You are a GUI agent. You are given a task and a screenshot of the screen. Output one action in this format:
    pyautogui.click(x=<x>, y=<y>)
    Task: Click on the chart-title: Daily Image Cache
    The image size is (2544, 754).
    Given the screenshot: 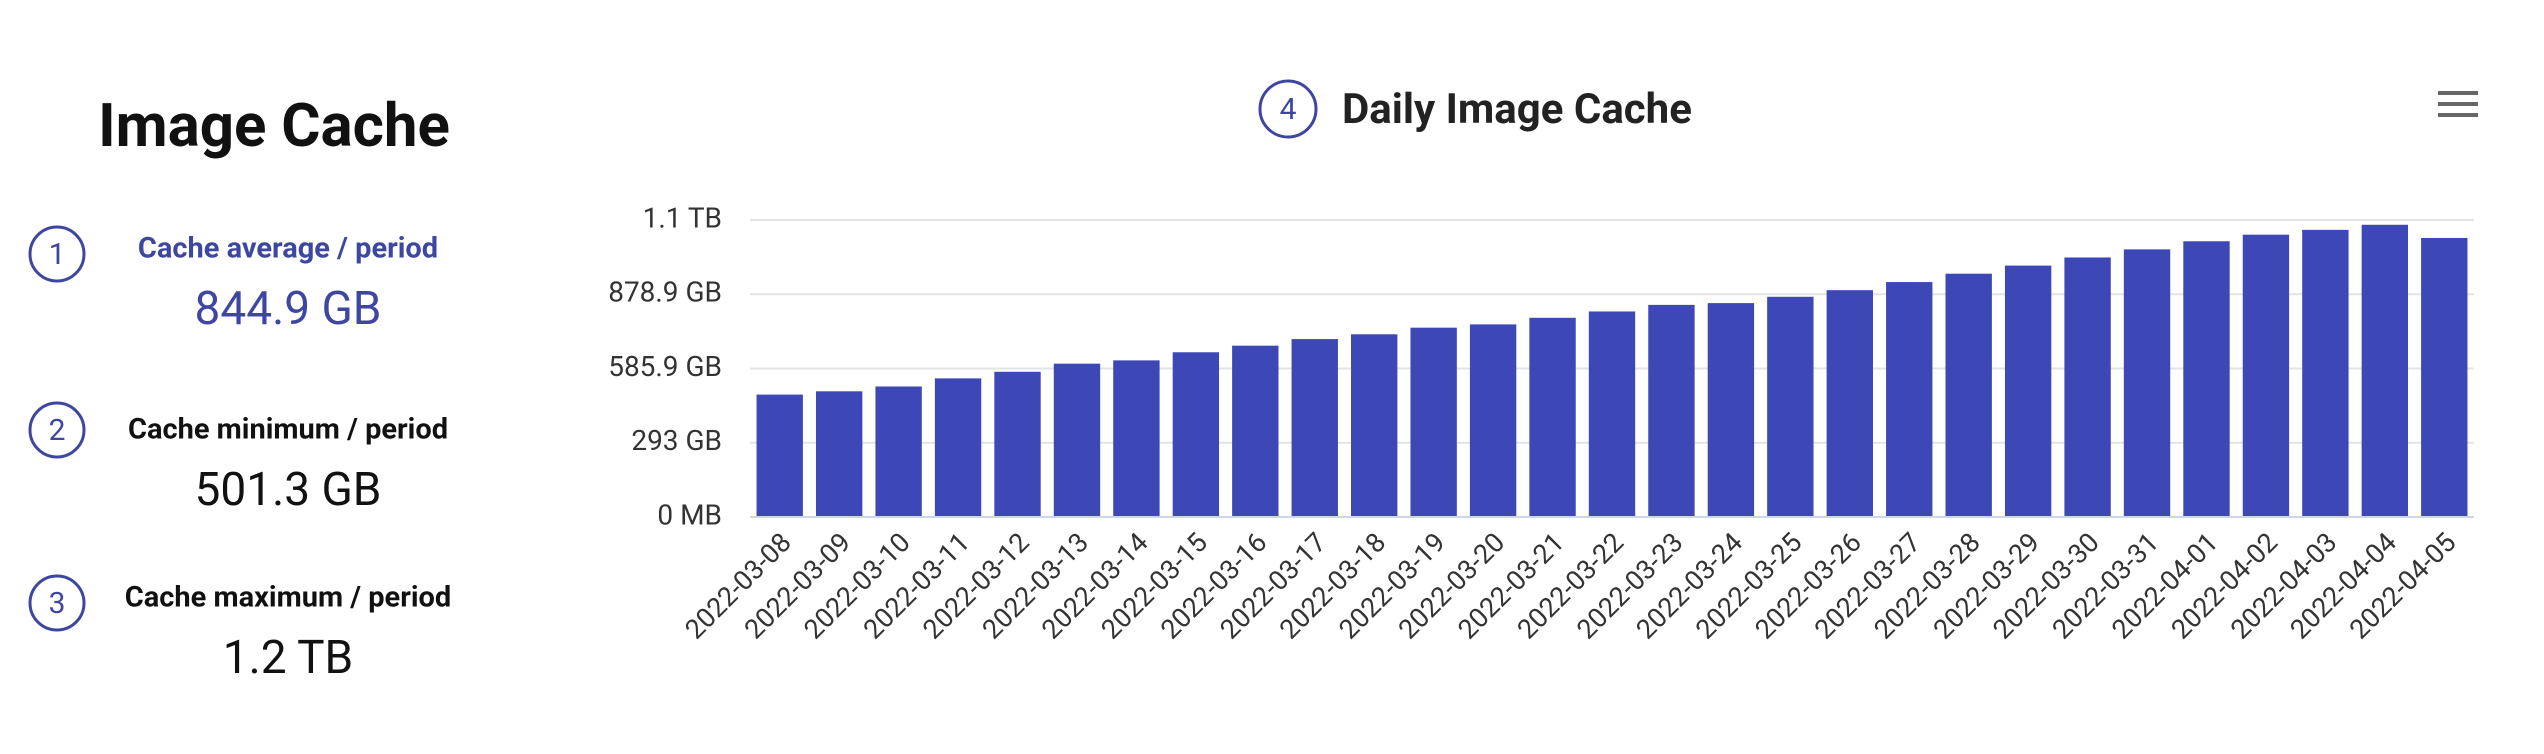 What is the action you would take?
    pyautogui.click(x=1517, y=109)
    